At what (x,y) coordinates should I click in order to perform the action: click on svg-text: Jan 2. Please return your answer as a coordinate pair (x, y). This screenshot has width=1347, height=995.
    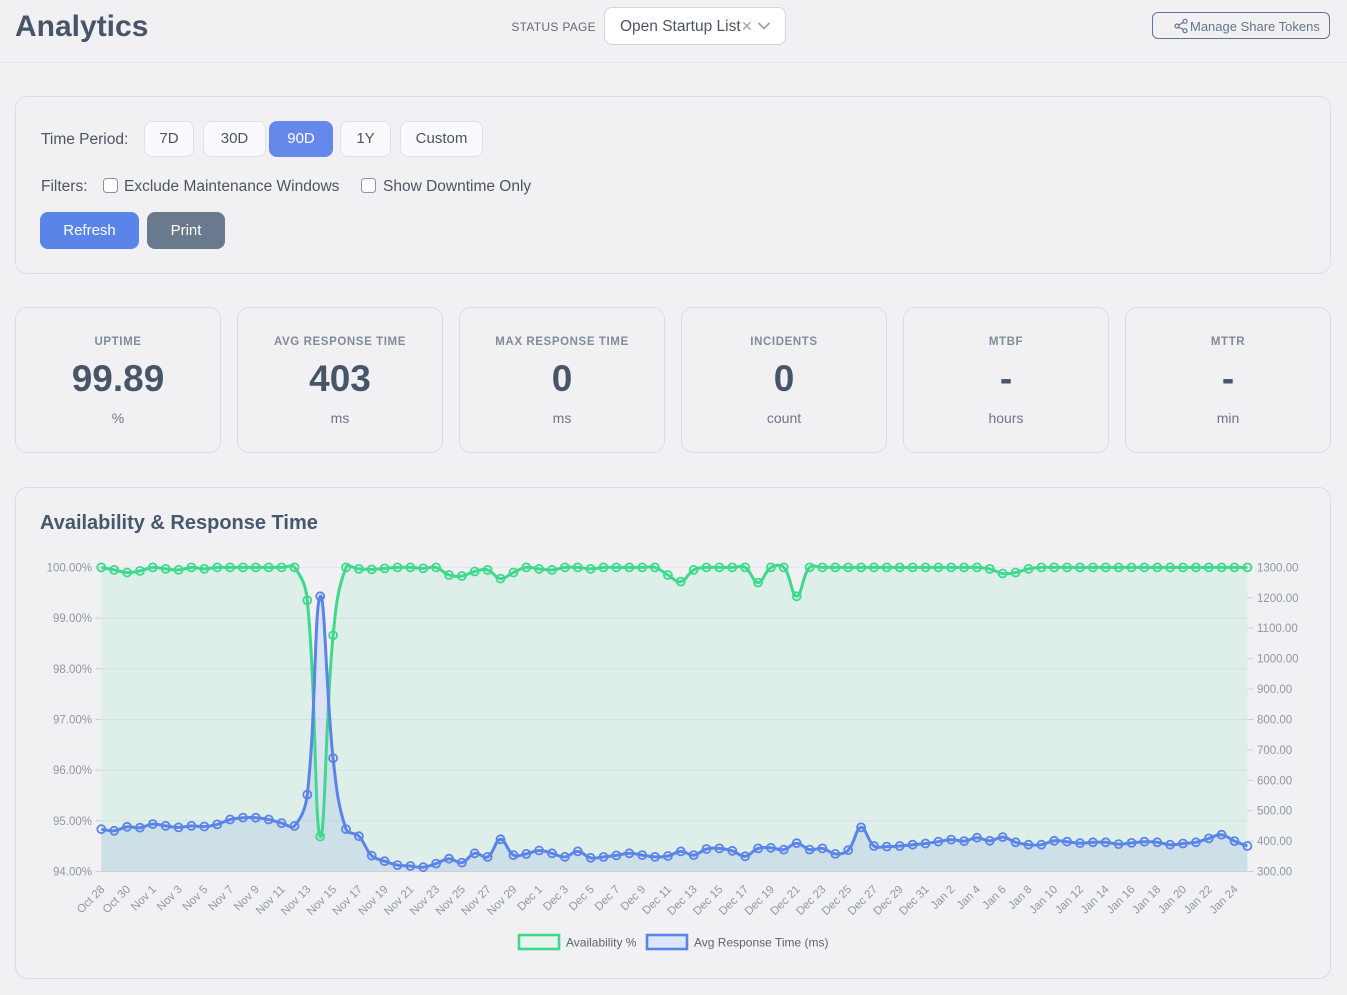
    Looking at the image, I should click on (943, 898).